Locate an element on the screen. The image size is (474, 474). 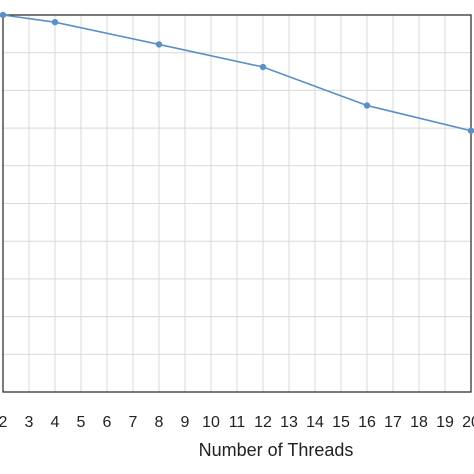
x-tick-label: 4 is located at coordinates (55, 422).